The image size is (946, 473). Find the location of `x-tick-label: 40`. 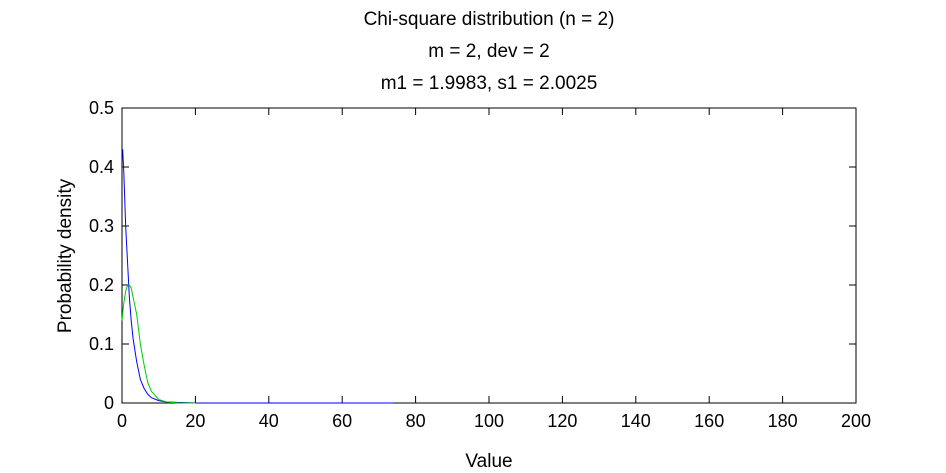

x-tick-label: 40 is located at coordinates (269, 421).